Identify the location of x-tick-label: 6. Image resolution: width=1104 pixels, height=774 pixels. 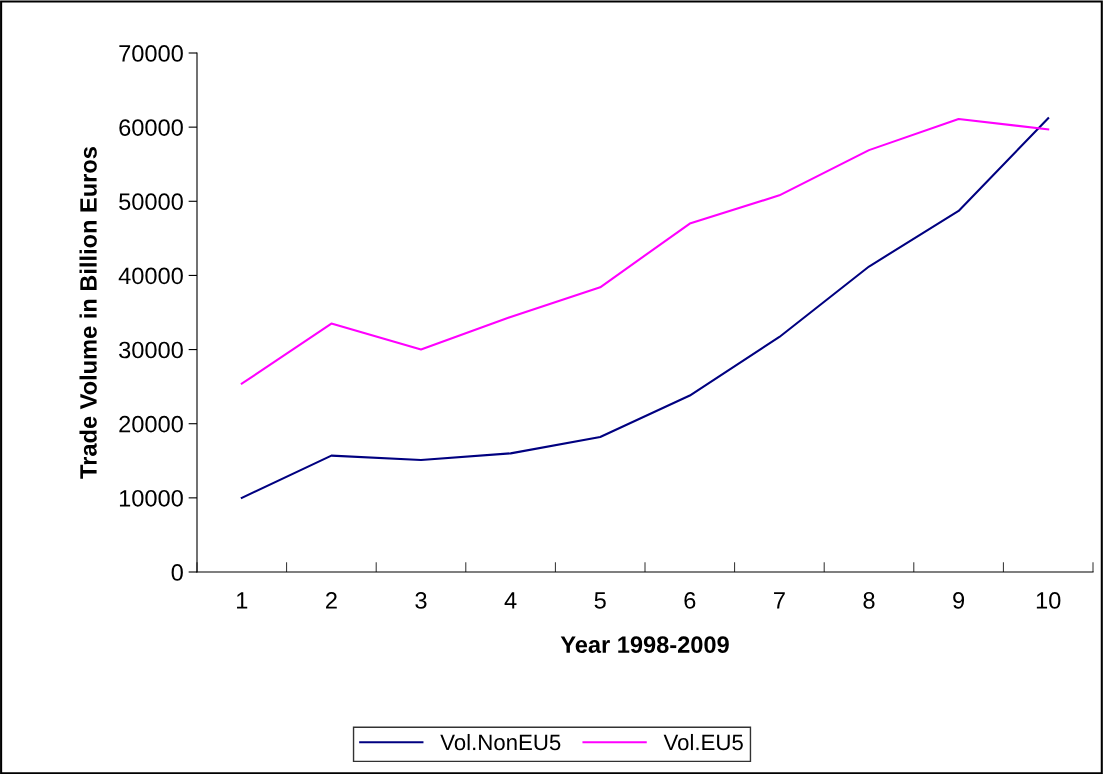
(690, 600).